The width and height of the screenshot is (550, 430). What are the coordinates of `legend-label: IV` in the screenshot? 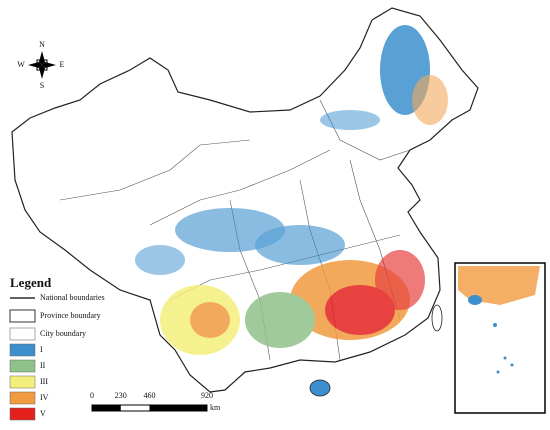 It's located at (44, 397).